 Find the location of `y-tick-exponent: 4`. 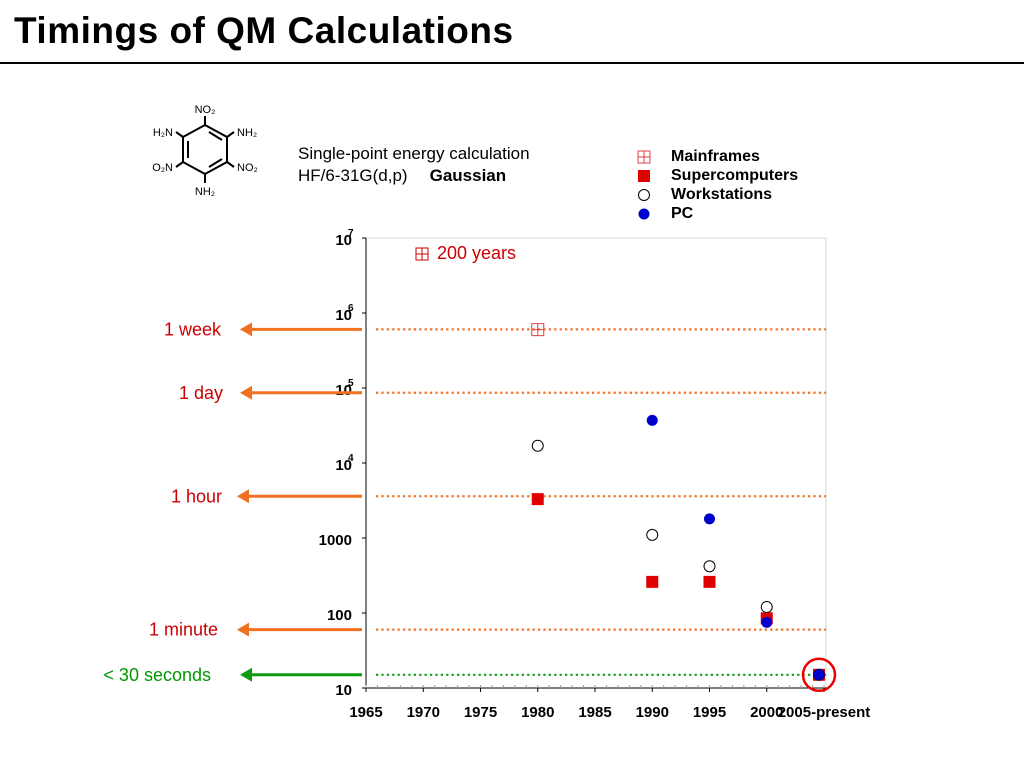

y-tick-exponent: 4 is located at coordinates (351, 458).